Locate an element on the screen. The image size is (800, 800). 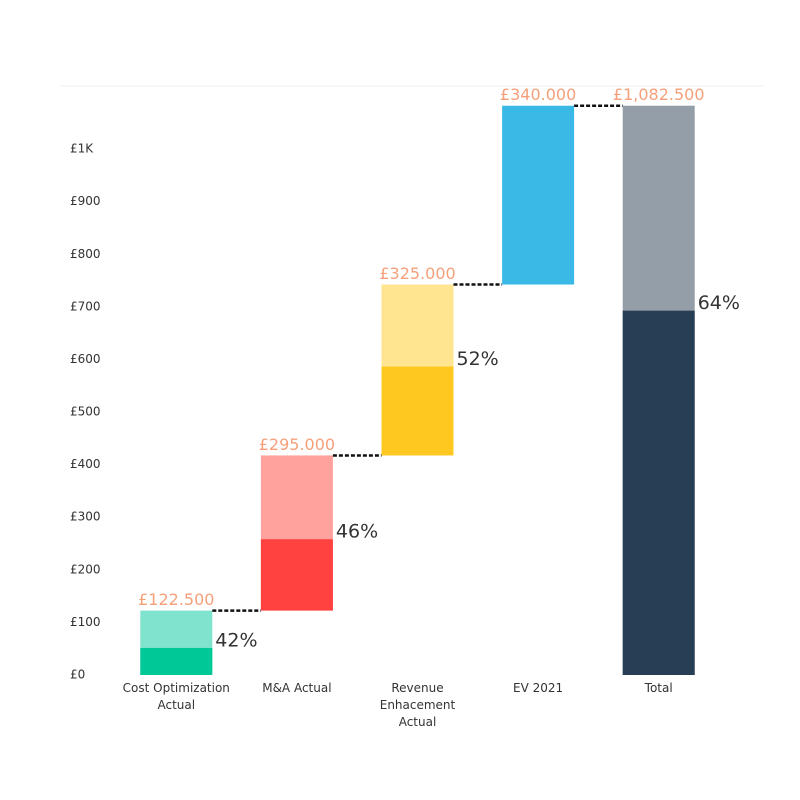
y-tick-label: £600 is located at coordinates (85, 359).